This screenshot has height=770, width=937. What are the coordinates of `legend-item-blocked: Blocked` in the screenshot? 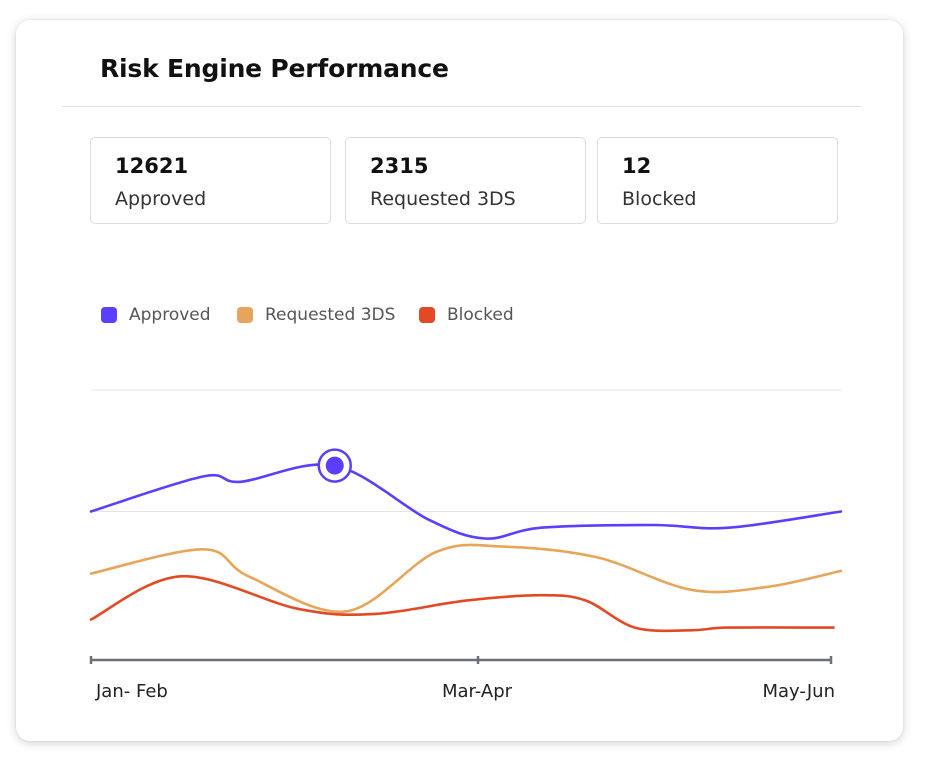 It's located at (466, 315).